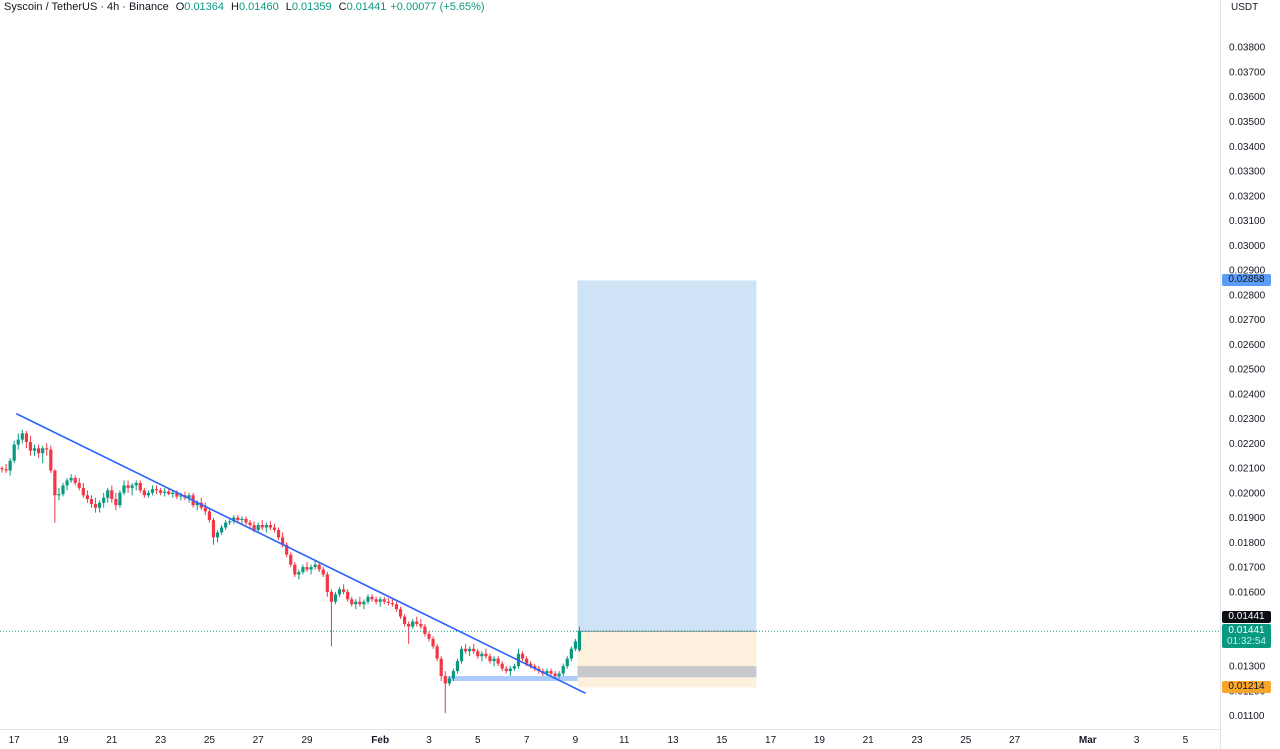 The image size is (1280, 749). Describe the element at coordinates (1247, 147) in the screenshot. I see `price-tick-label: 0.03400` at that location.